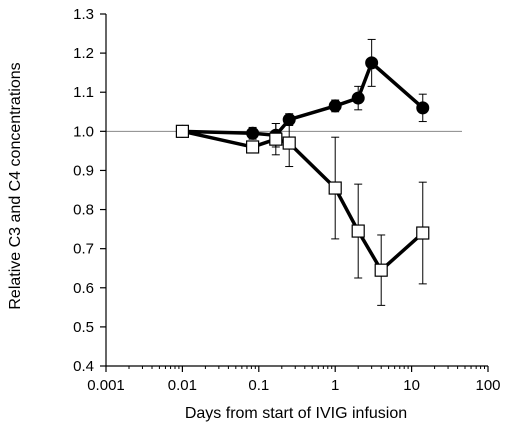 This screenshot has width=520, height=435. What do you see at coordinates (335, 385) in the screenshot?
I see `x-tick-label: 1` at bounding box center [335, 385].